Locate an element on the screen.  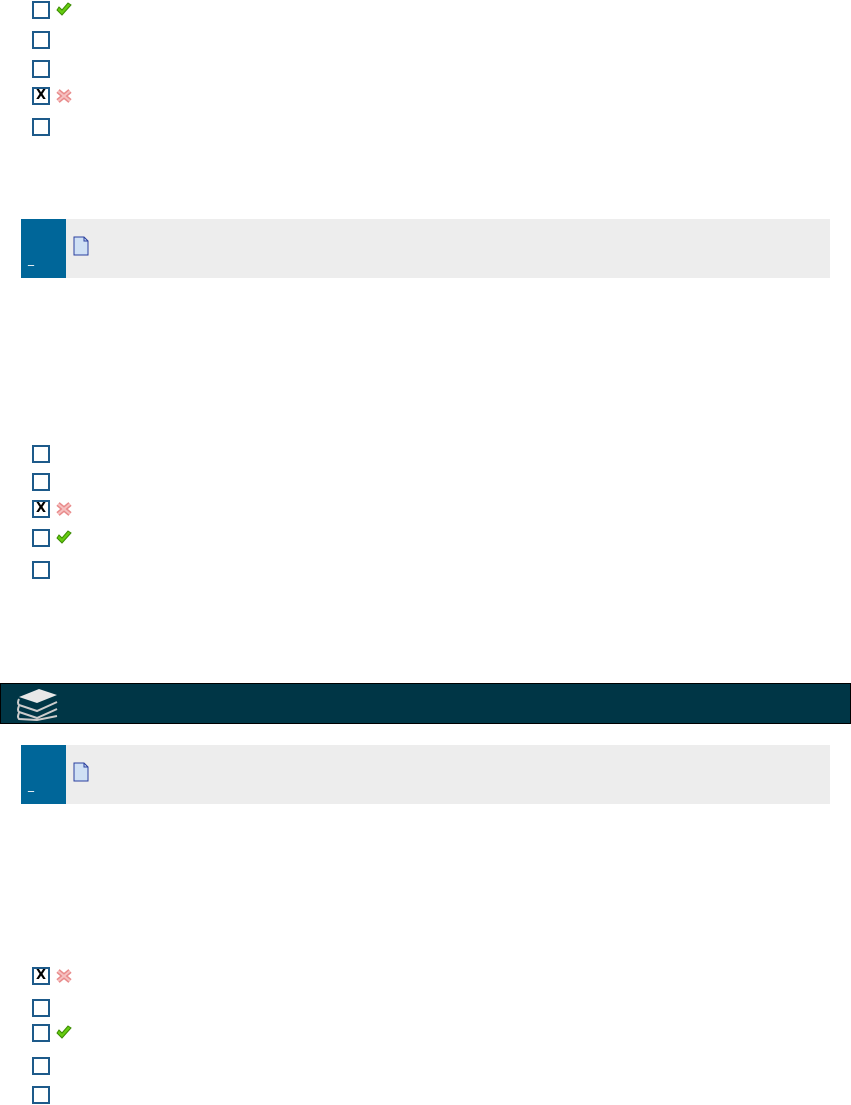
section-header-bar is located at coordinates (425, 703).